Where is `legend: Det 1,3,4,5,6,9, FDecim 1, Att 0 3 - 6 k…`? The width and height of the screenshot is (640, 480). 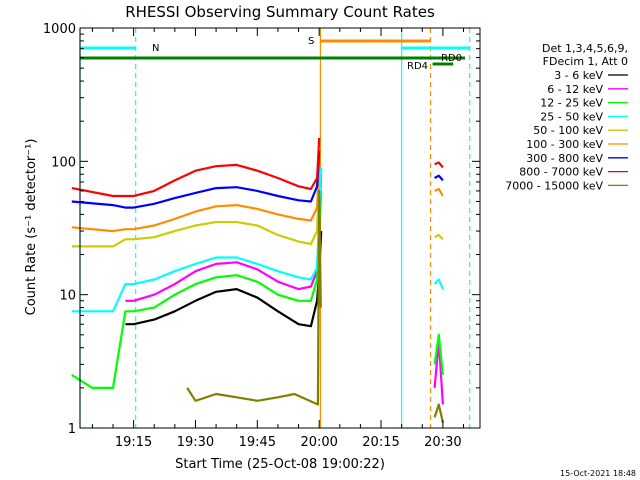
legend: Det 1,3,4,5,6,9, FDecim 1, Att 0 3 - 6 k… is located at coordinates (566, 117).